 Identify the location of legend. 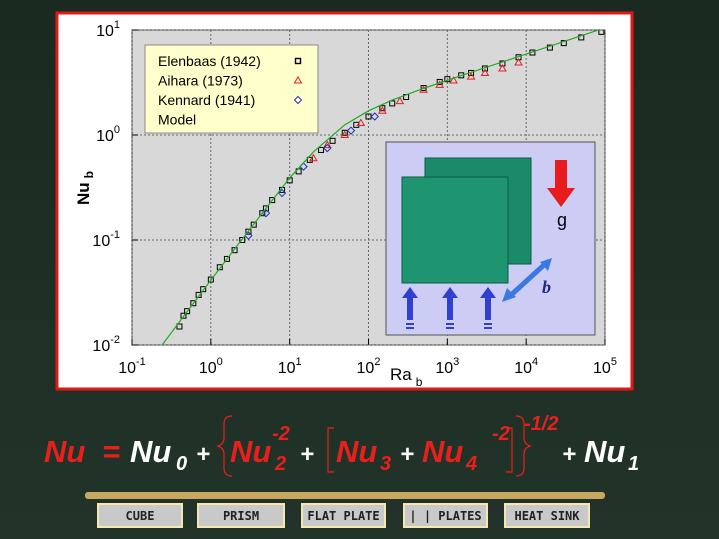
(231, 89).